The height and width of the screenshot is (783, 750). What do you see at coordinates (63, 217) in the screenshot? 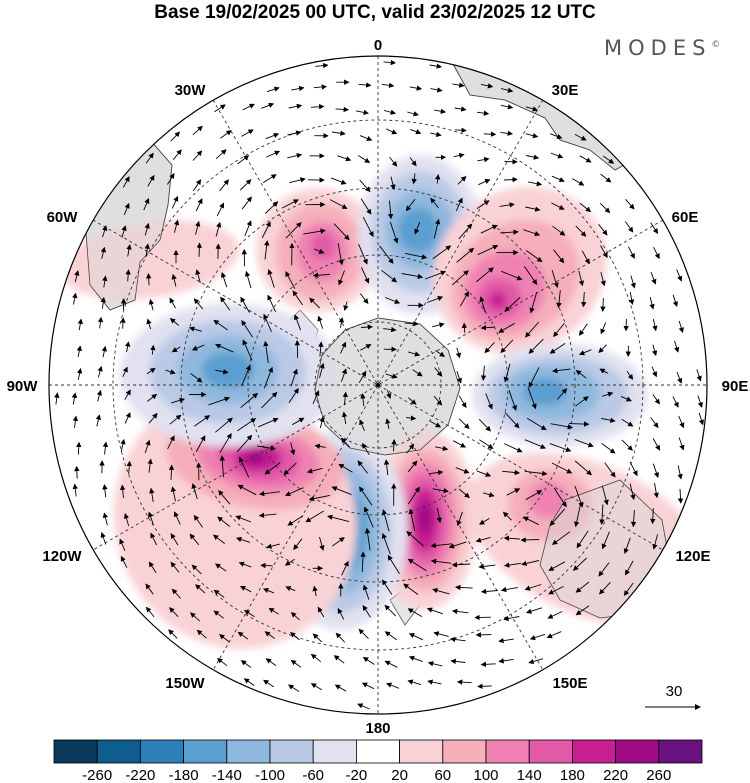
I see `lon-label-60w: 60W` at bounding box center [63, 217].